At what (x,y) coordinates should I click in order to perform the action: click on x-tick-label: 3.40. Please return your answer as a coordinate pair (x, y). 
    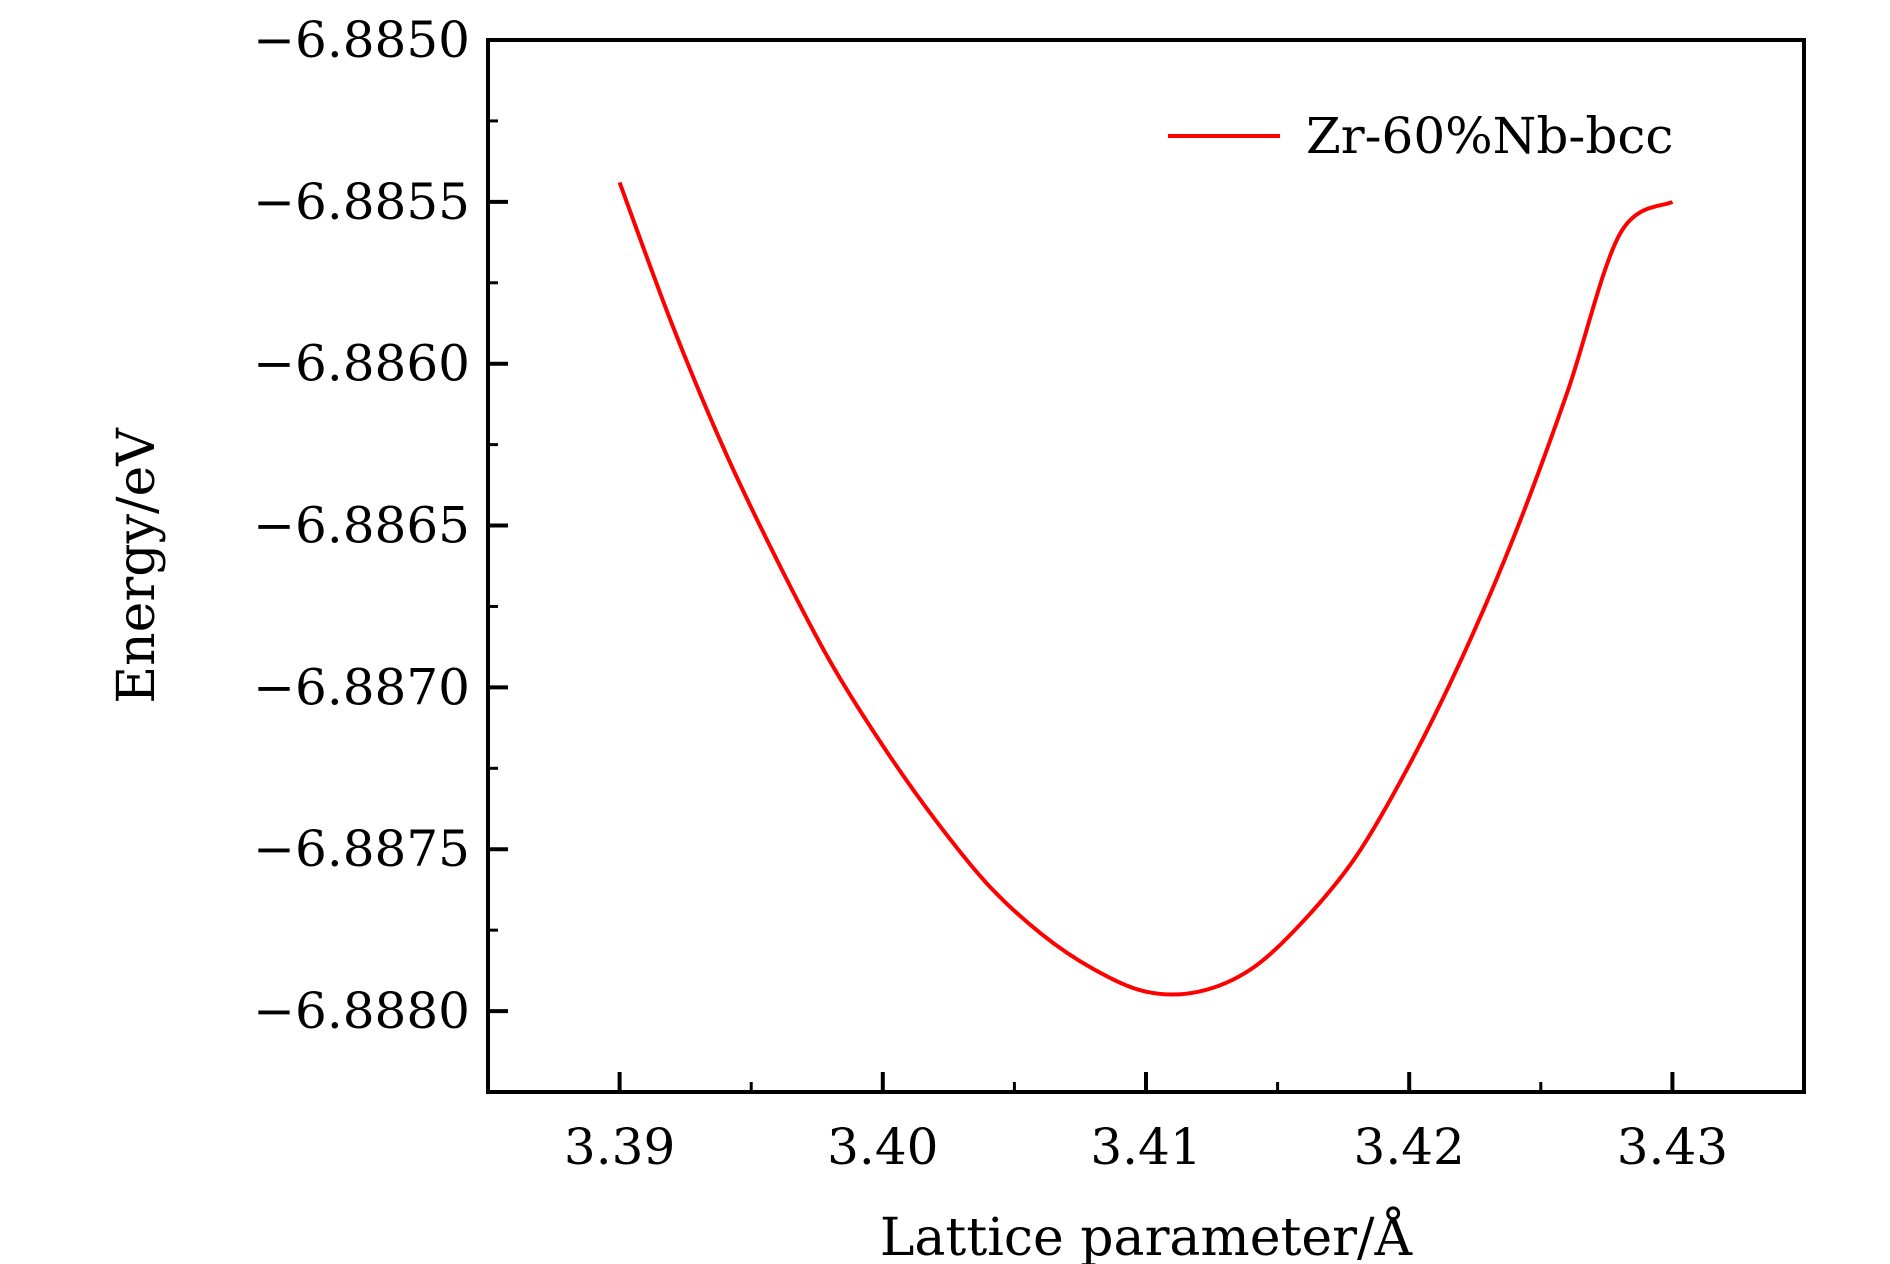
    Looking at the image, I should click on (882, 1147).